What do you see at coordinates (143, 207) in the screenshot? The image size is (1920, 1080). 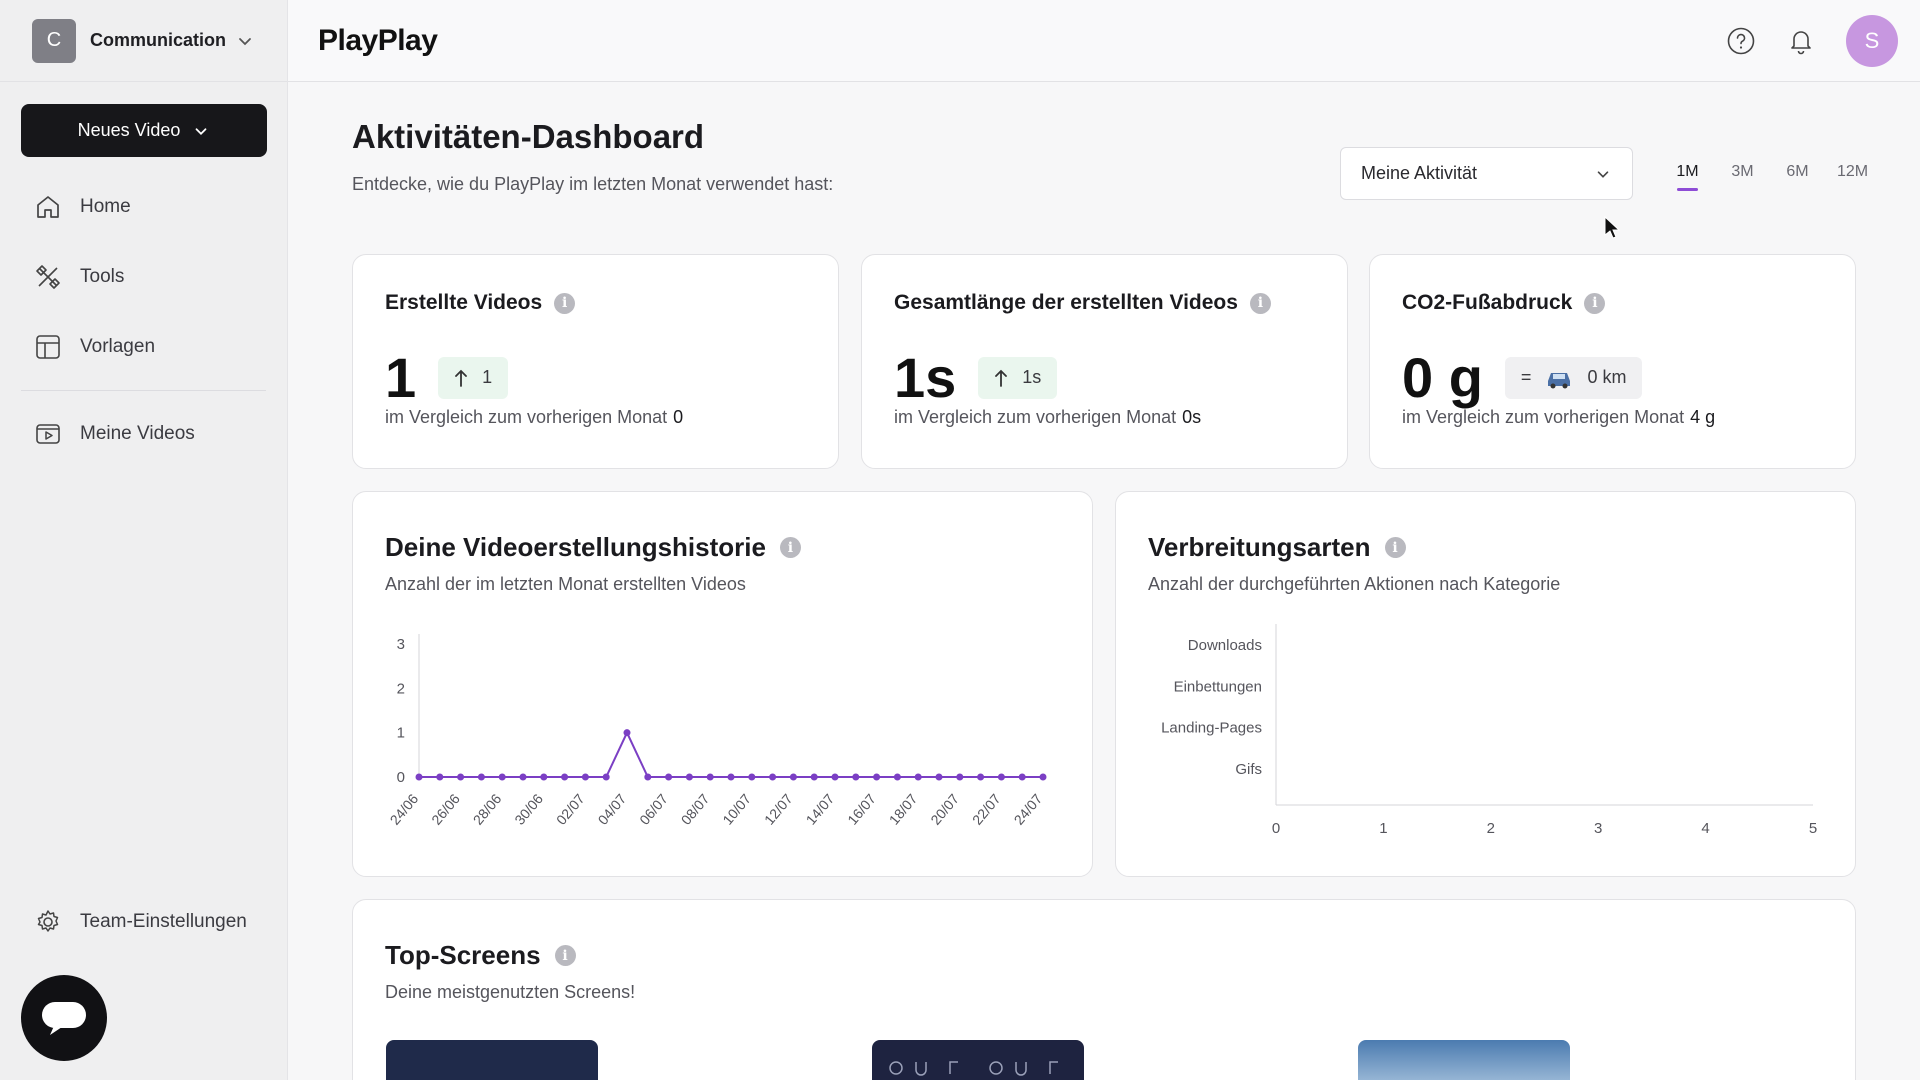 I see `sidebar-item-home: Home` at bounding box center [143, 207].